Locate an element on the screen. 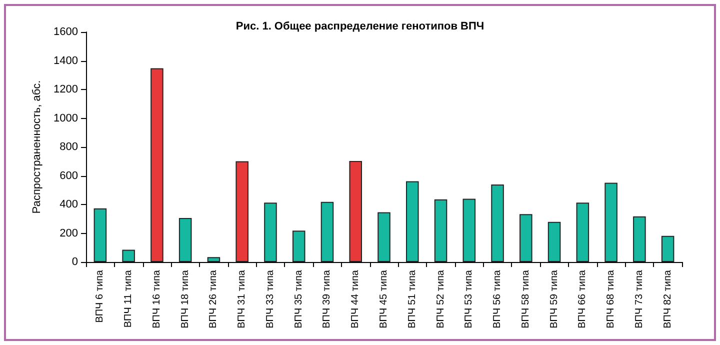 Image resolution: width=720 pixels, height=345 pixels. x-tick-label: ВПЧ 52 типа is located at coordinates (440, 299).